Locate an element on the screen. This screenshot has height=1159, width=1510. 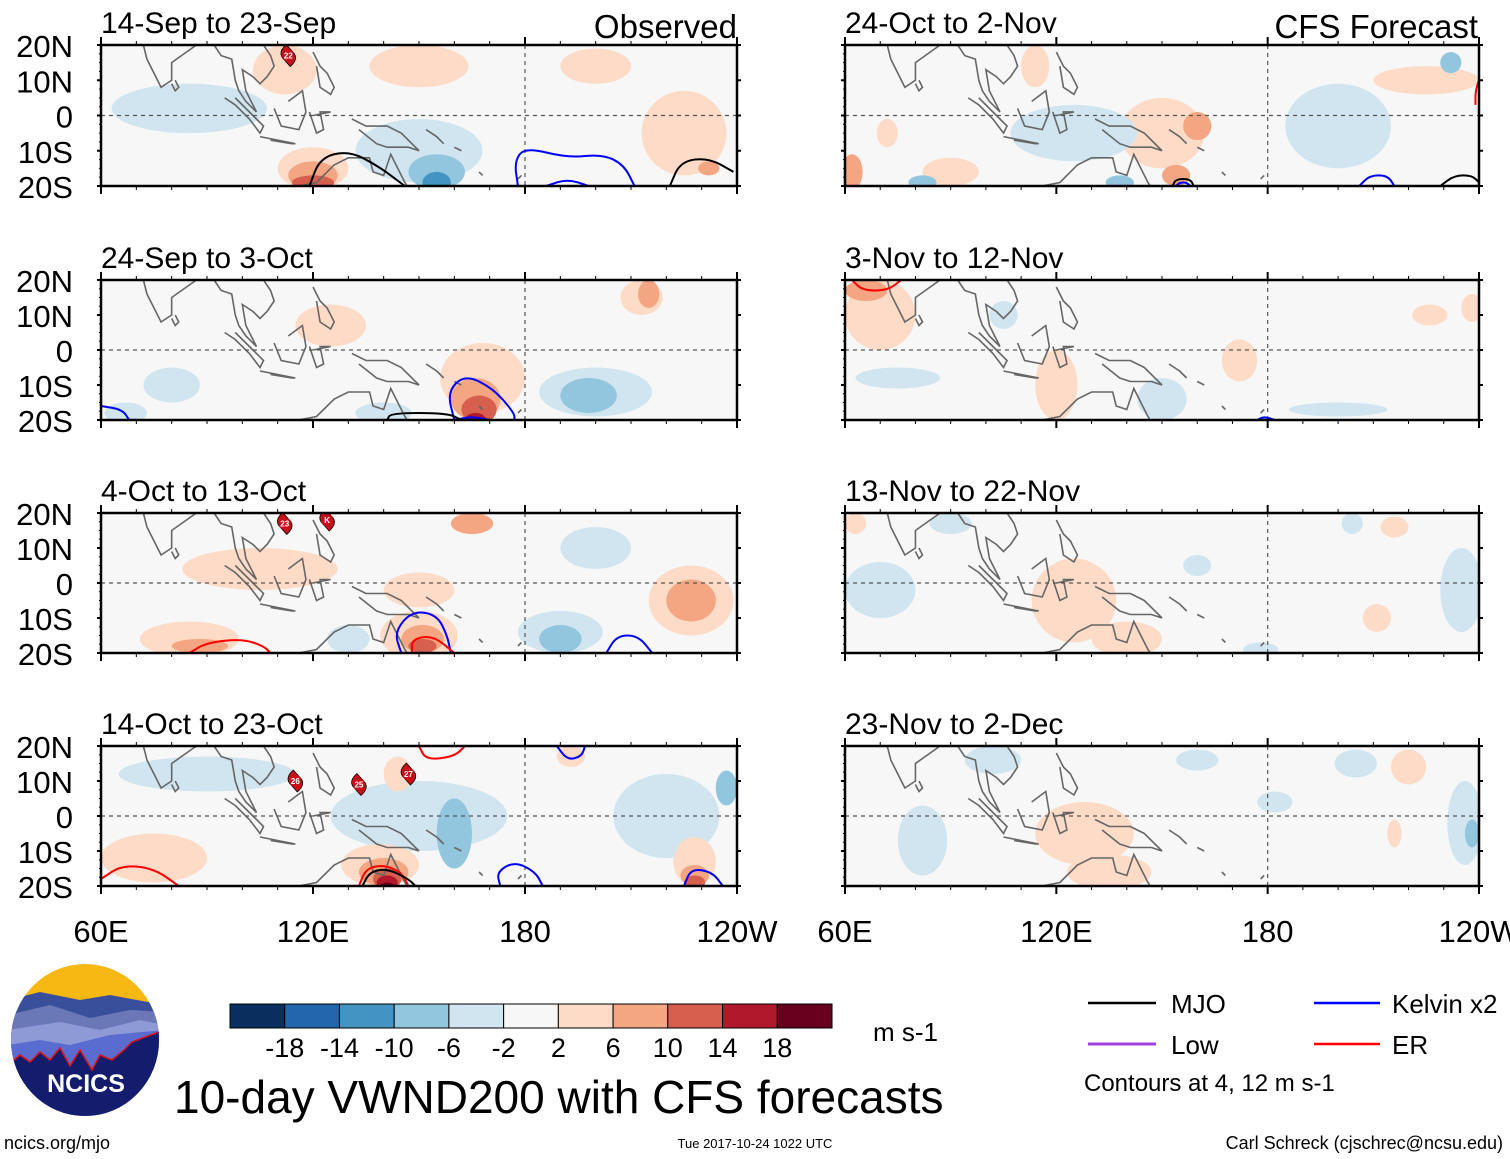
tropical-cyclone-icon: 26 is located at coordinates (295, 781).